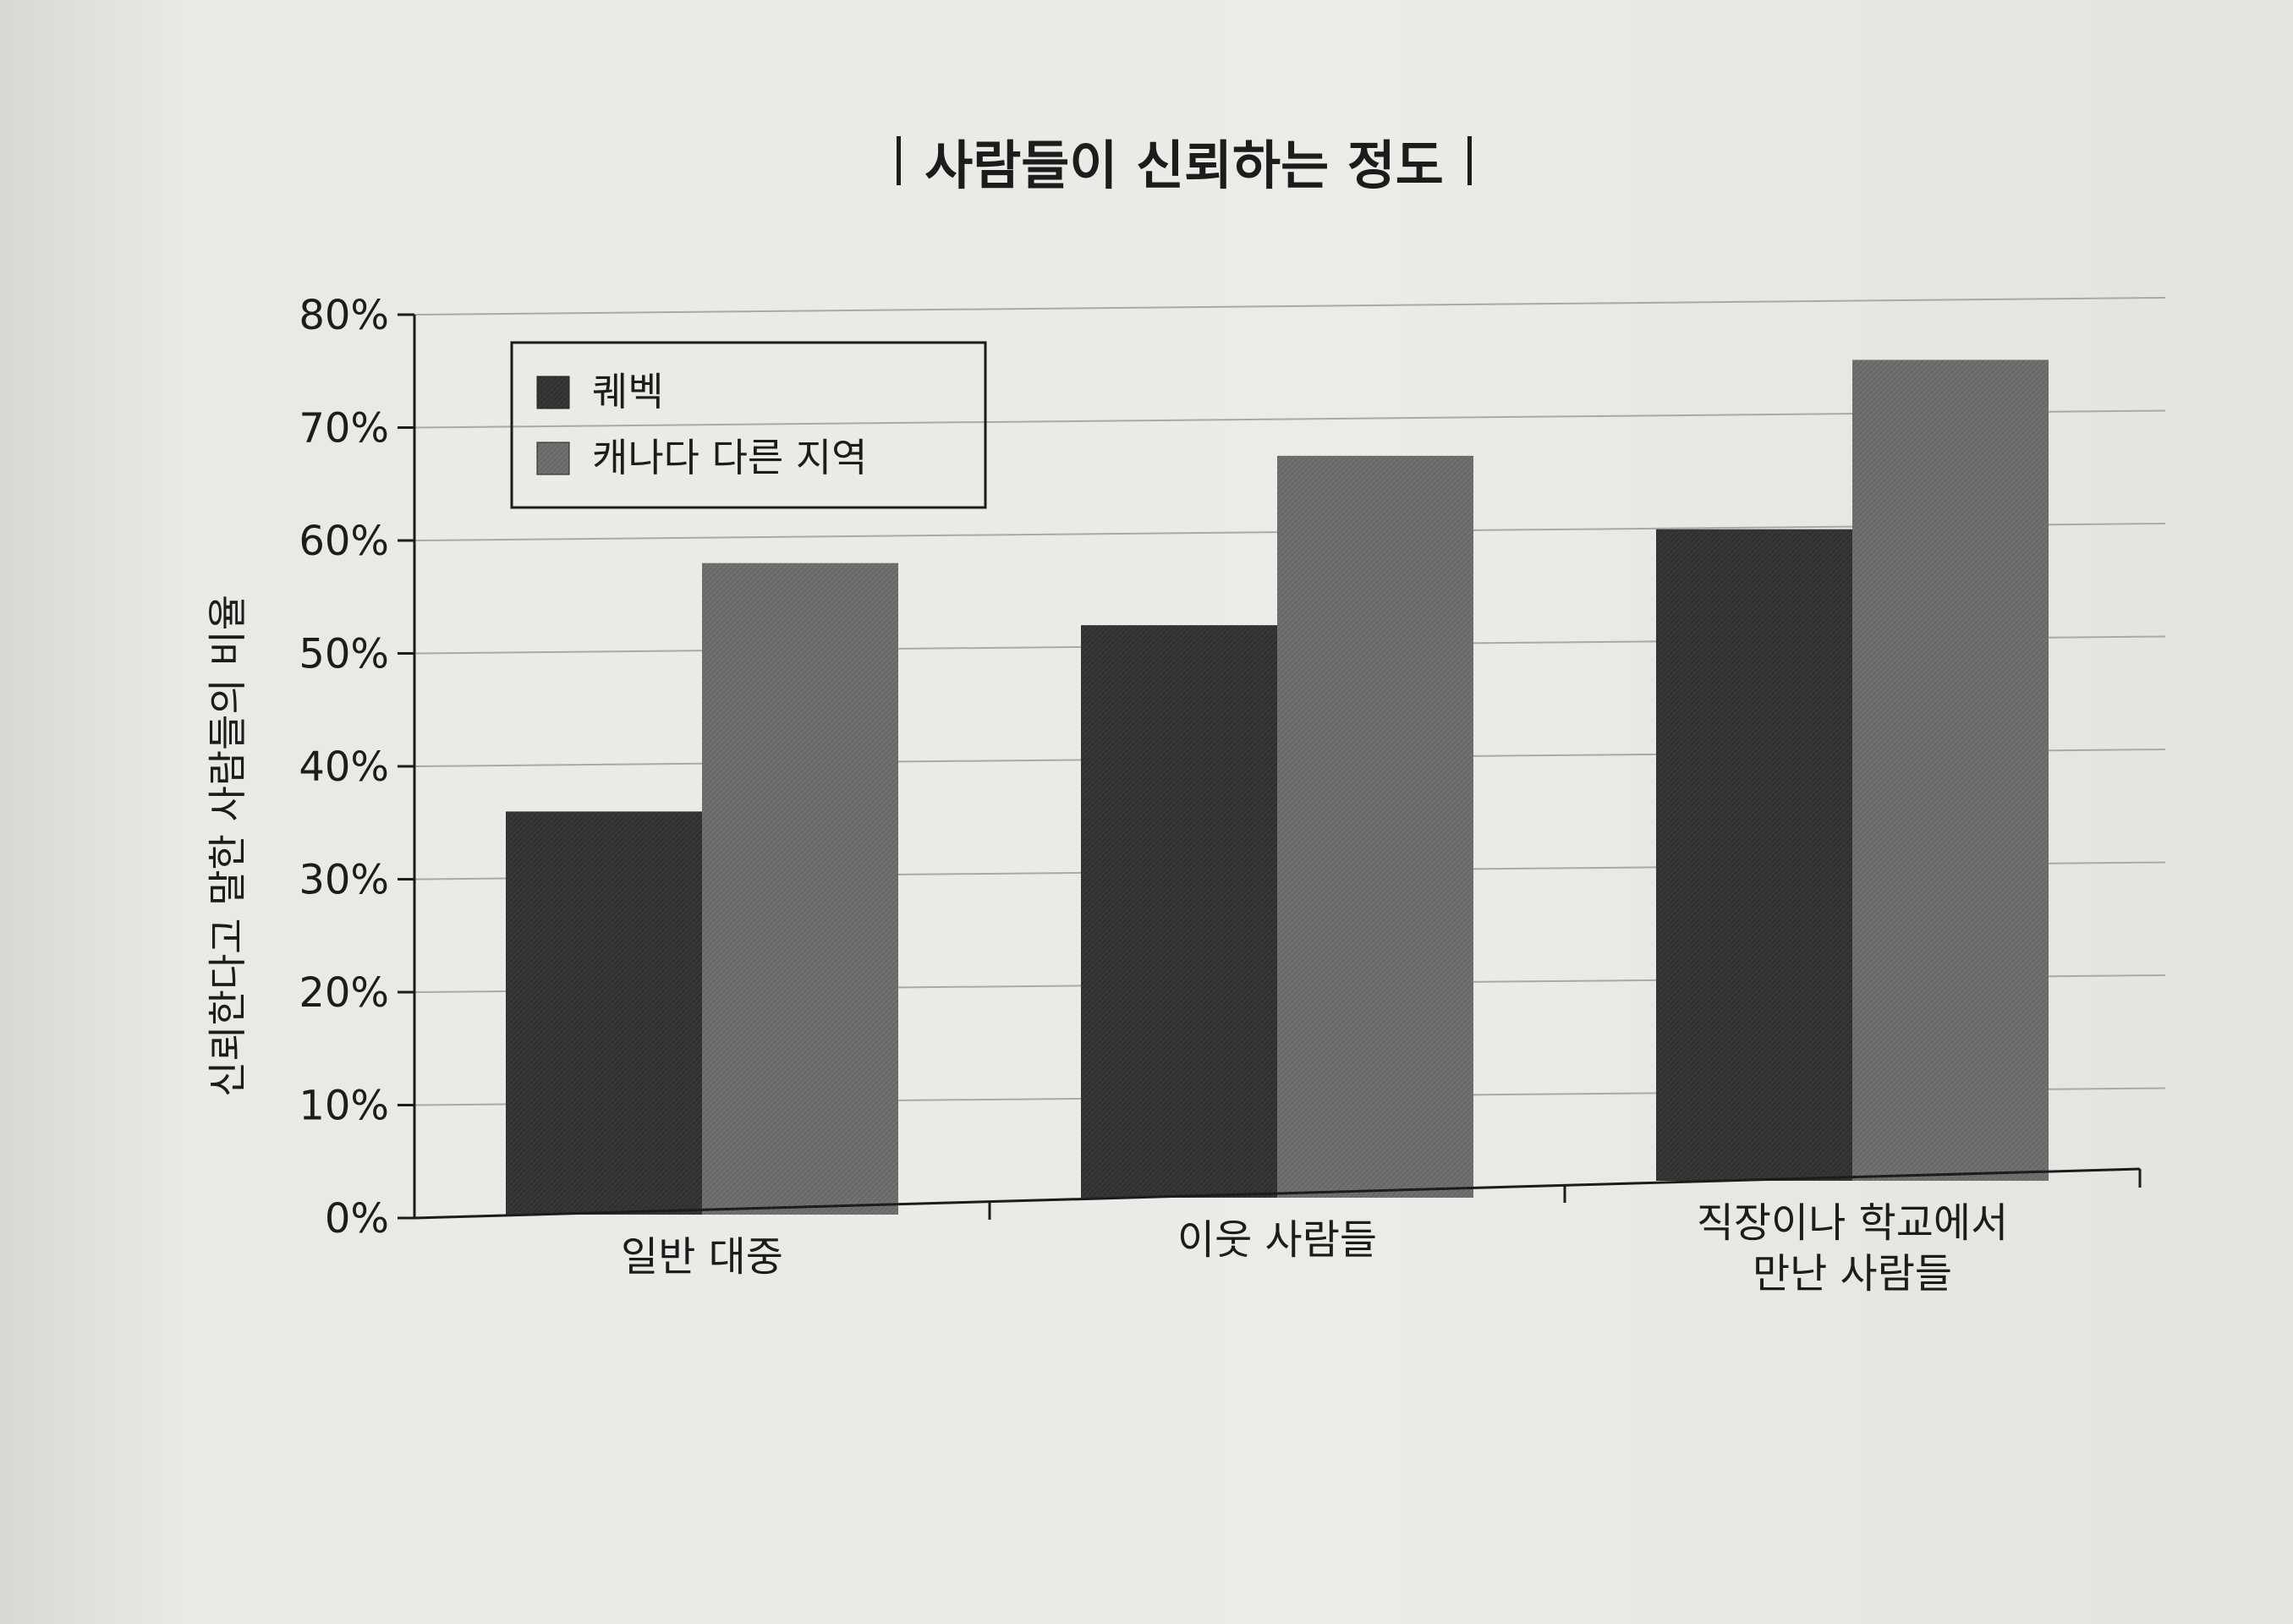  I want to click on y-axis-label: 신뢰한다고 말한 사람들의 비율, so click(227, 846).